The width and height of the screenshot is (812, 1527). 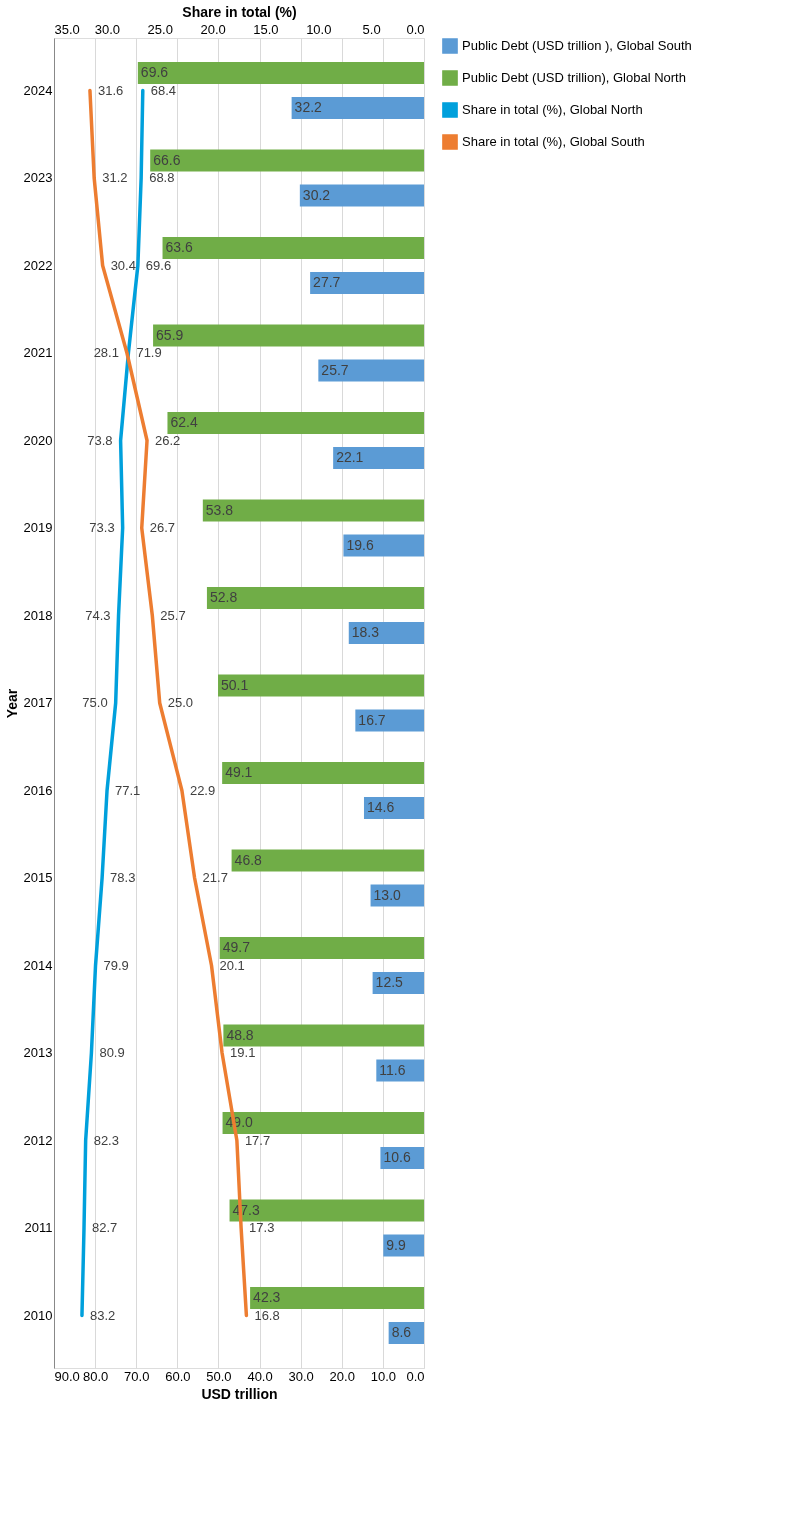 What do you see at coordinates (383, 1376) in the screenshot?
I see `x-tick-label: 10.0` at bounding box center [383, 1376].